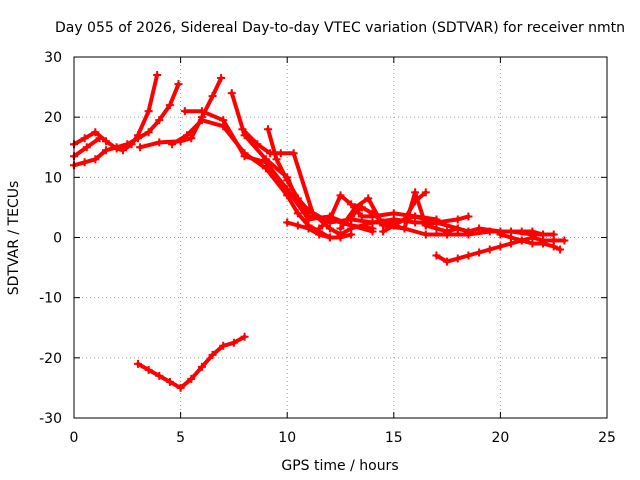  I want to click on series-sat-o, so click(484, 230).